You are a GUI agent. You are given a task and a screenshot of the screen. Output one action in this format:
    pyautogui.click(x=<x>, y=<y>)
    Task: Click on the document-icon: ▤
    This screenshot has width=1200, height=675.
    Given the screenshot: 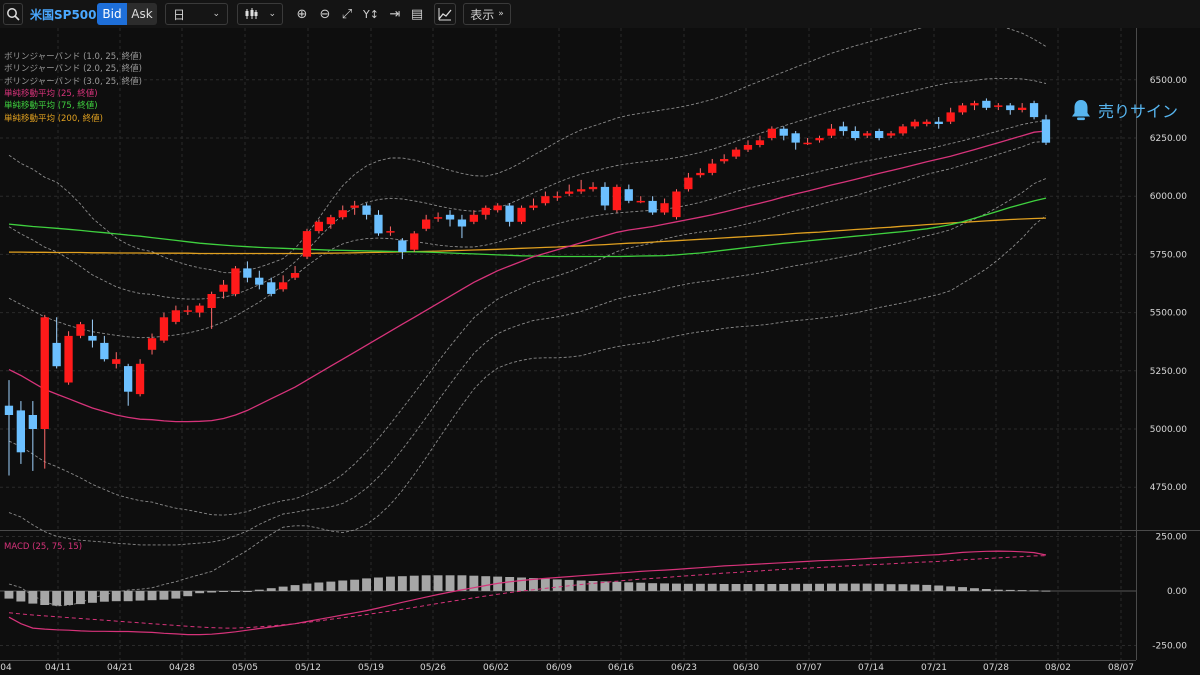 What is the action you would take?
    pyautogui.click(x=417, y=14)
    